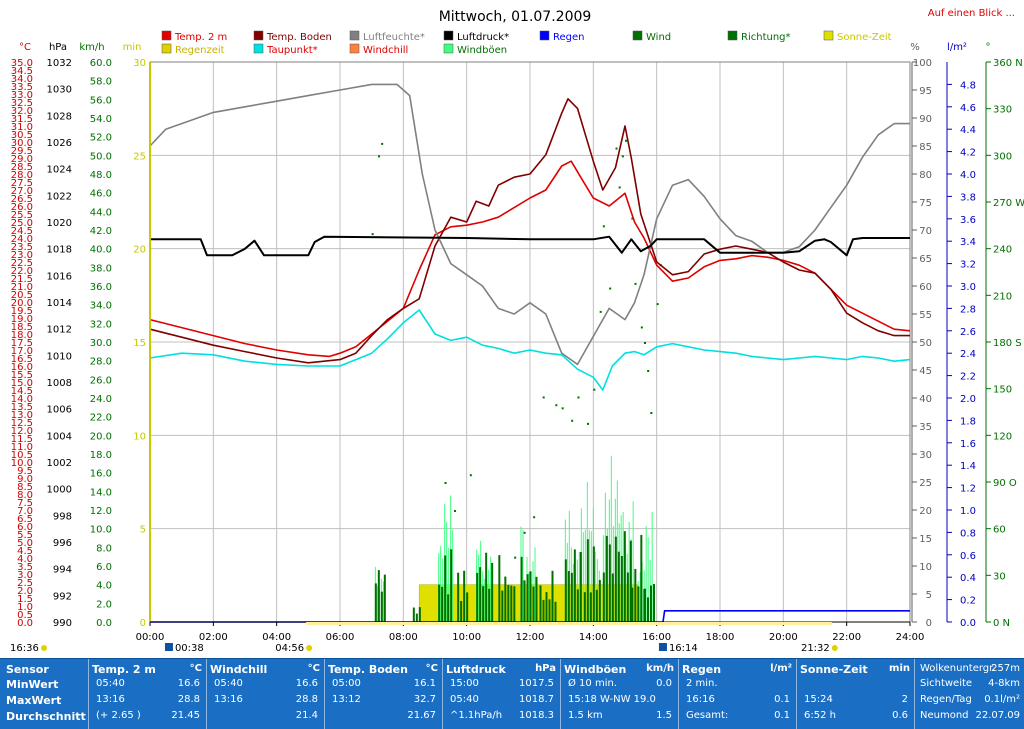 Image resolution: width=1024 pixels, height=729 pixels. What do you see at coordinates (929, 595) in the screenshot?
I see `tick-label: 5` at bounding box center [929, 595].